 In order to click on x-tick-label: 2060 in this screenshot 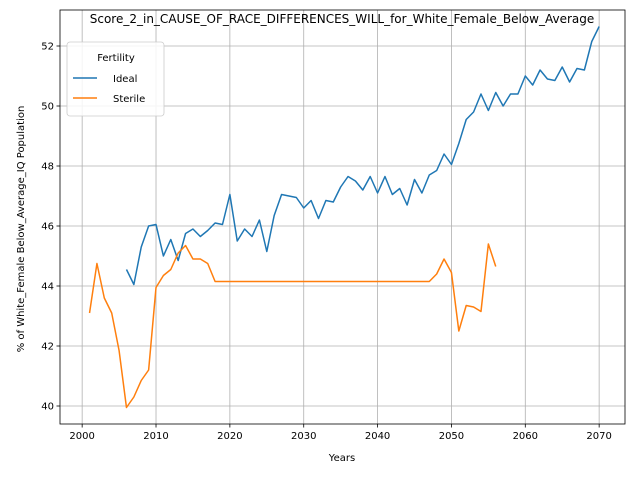, I will do `click(525, 436)`.